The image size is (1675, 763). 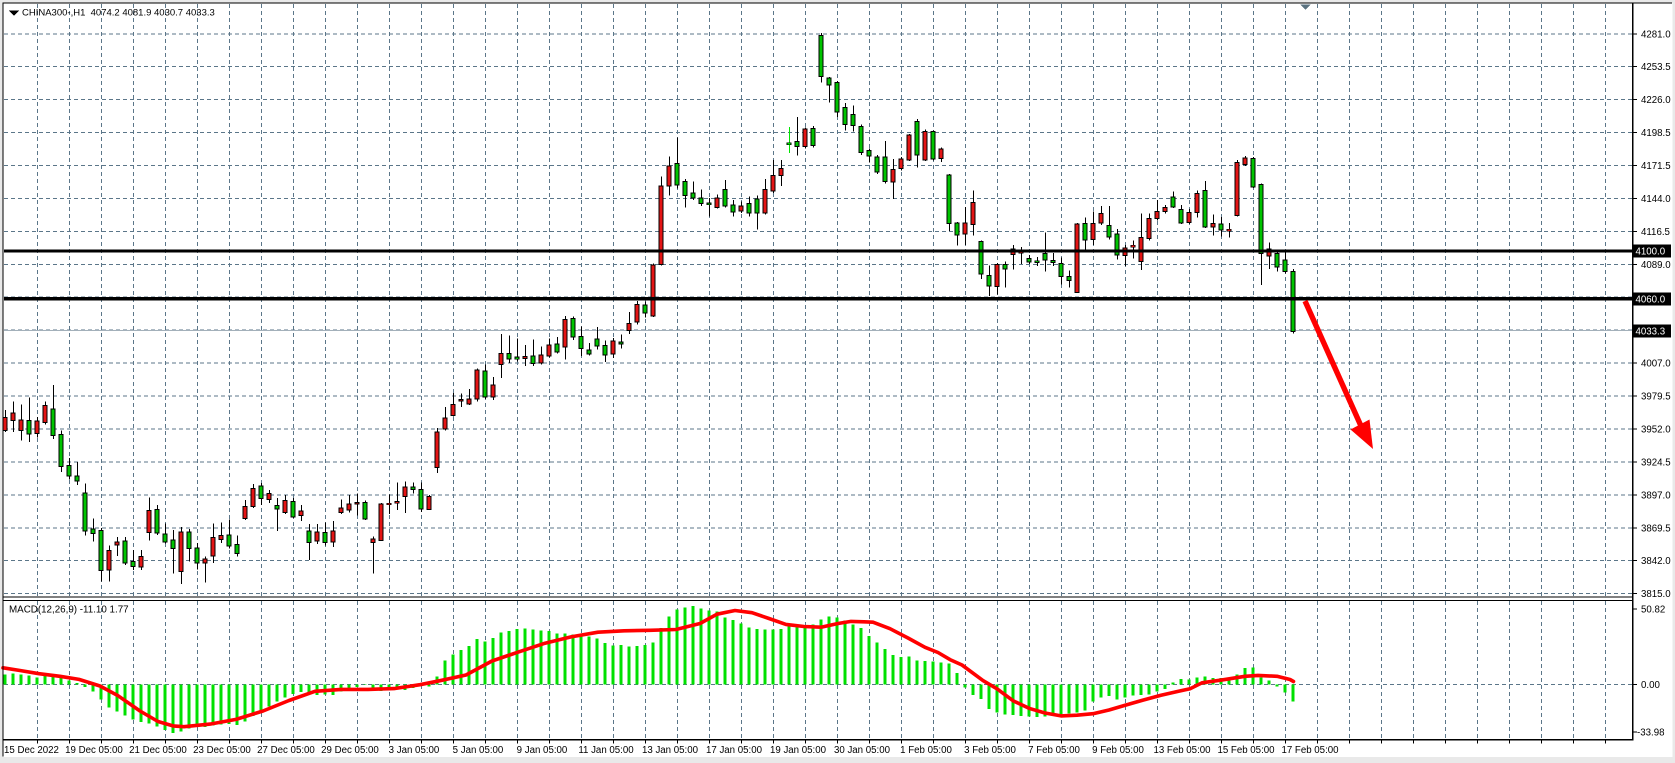 I want to click on svg-text:CHINA300-,H1 4074.2 4081.9 40: CHINA300-,H1 4074.2 4081.9 4030.7 4033.3, so click(x=118, y=13).